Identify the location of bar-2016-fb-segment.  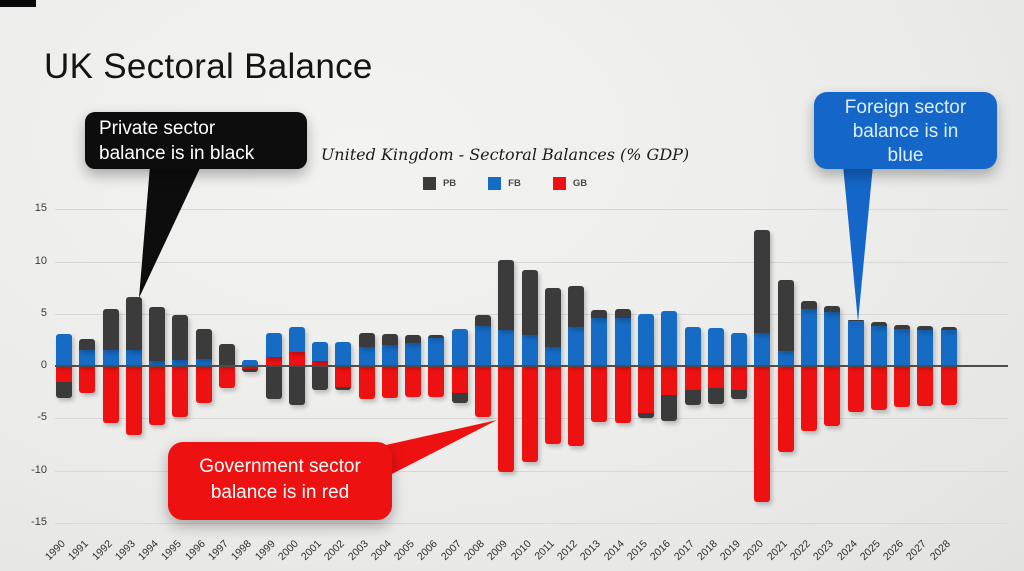
(669, 338).